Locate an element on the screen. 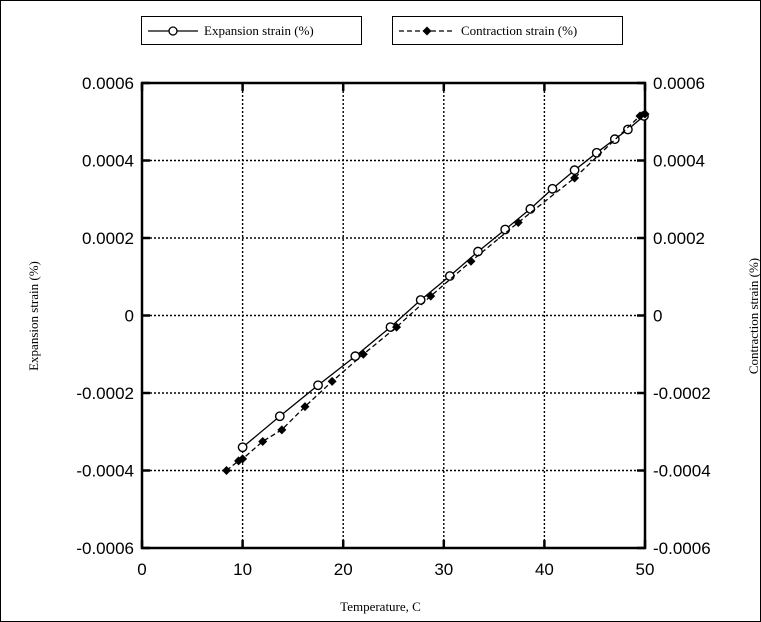 The height and width of the screenshot is (622, 761). x-tick-label: 20 is located at coordinates (343, 569).